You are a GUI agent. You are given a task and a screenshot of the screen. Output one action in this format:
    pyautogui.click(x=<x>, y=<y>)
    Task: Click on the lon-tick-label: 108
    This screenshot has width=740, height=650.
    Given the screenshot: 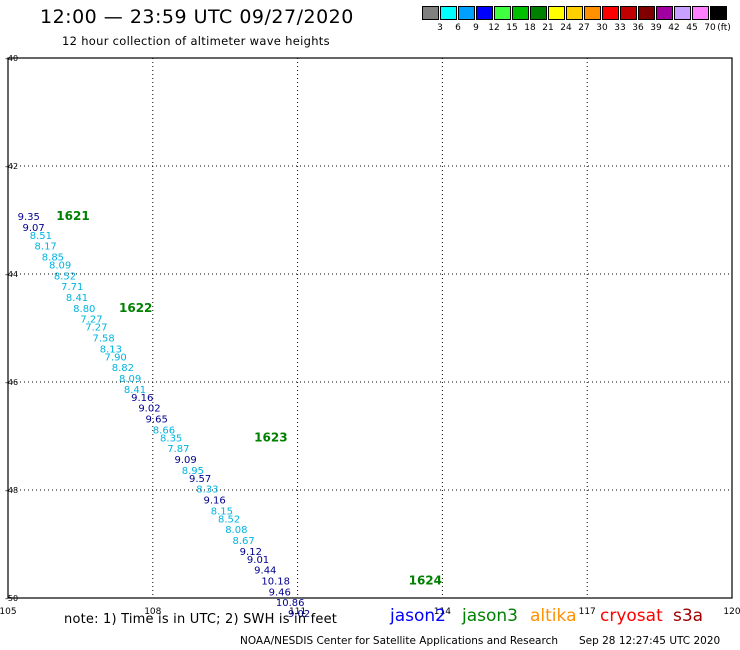 What is the action you would take?
    pyautogui.click(x=152, y=612)
    